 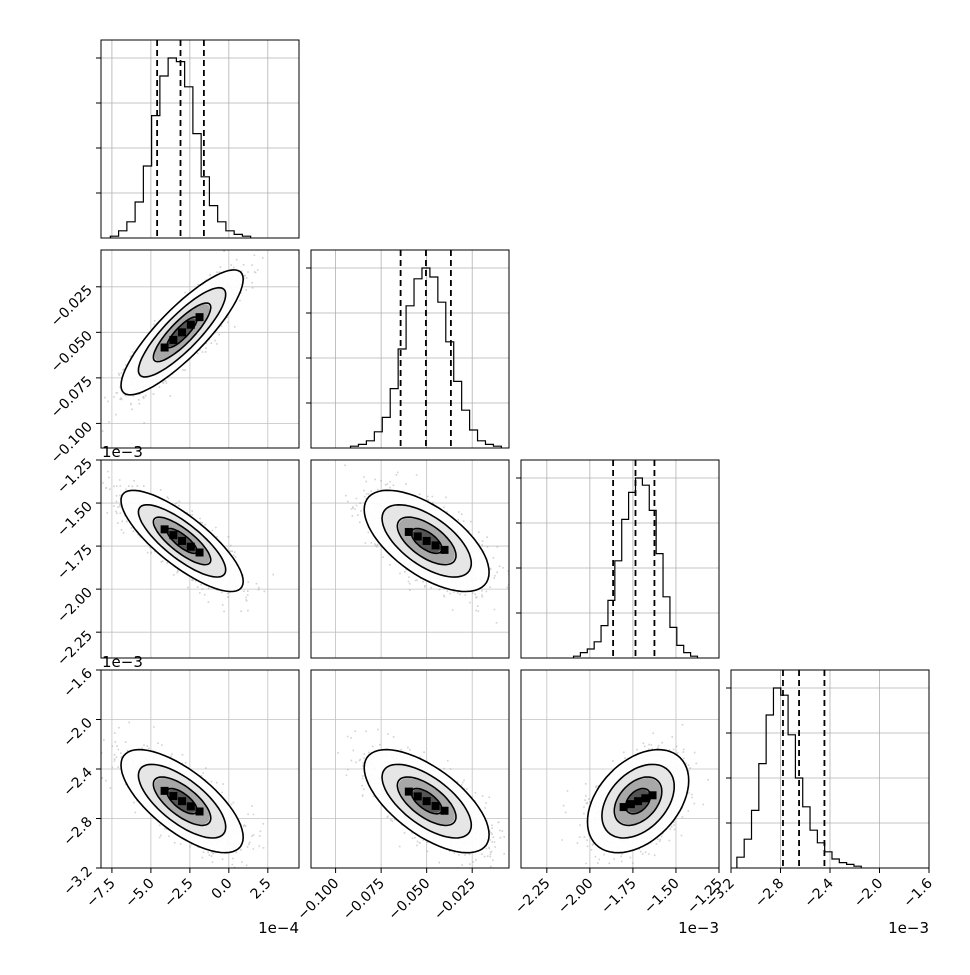 I want to click on tick-label-x-p0-4: 2.5, so click(x=261, y=889).